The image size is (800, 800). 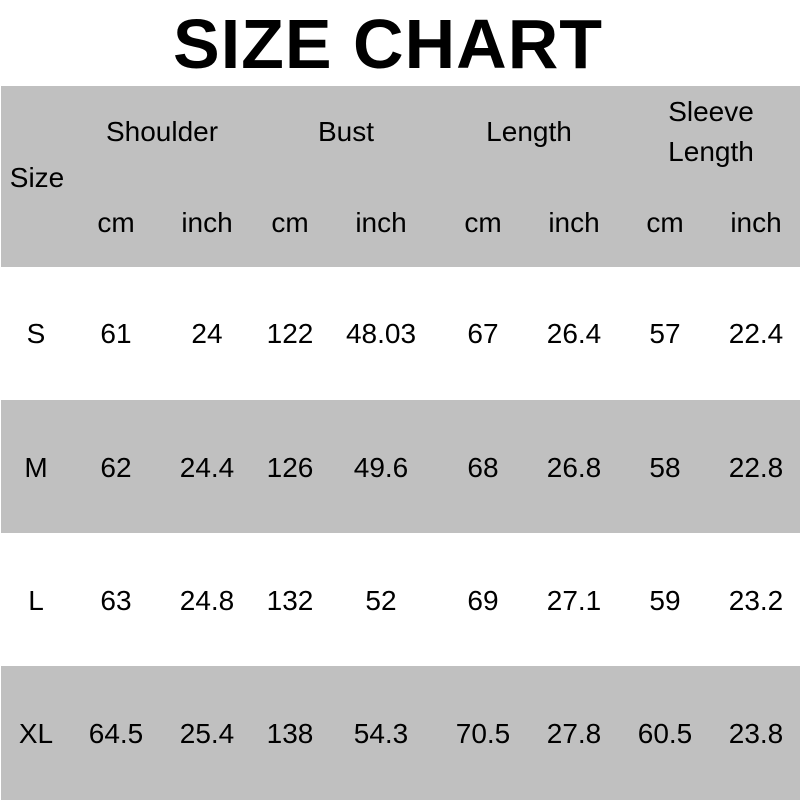 I want to click on value-cell: 26.8, so click(x=574, y=467).